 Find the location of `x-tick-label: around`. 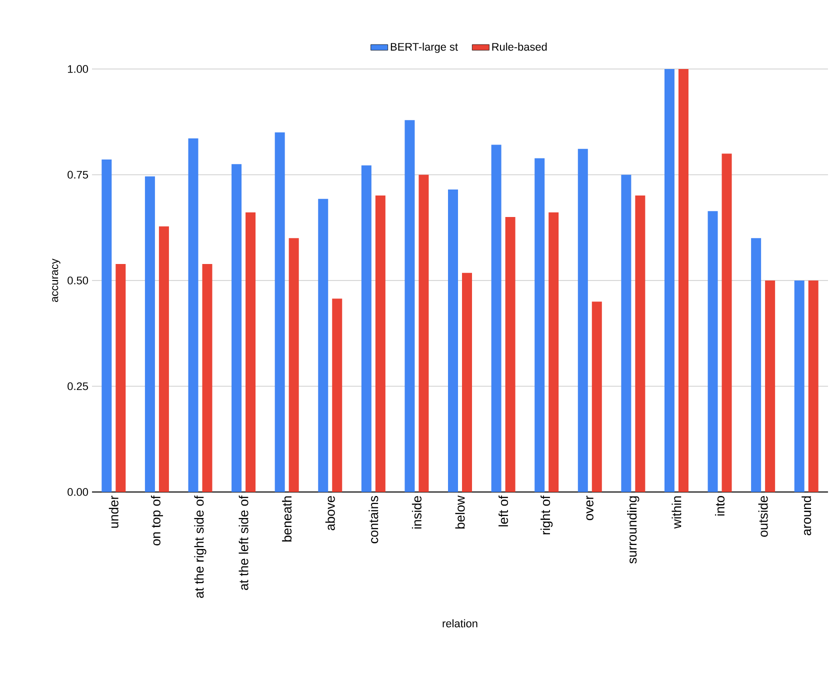

x-tick-label: around is located at coordinates (807, 516).